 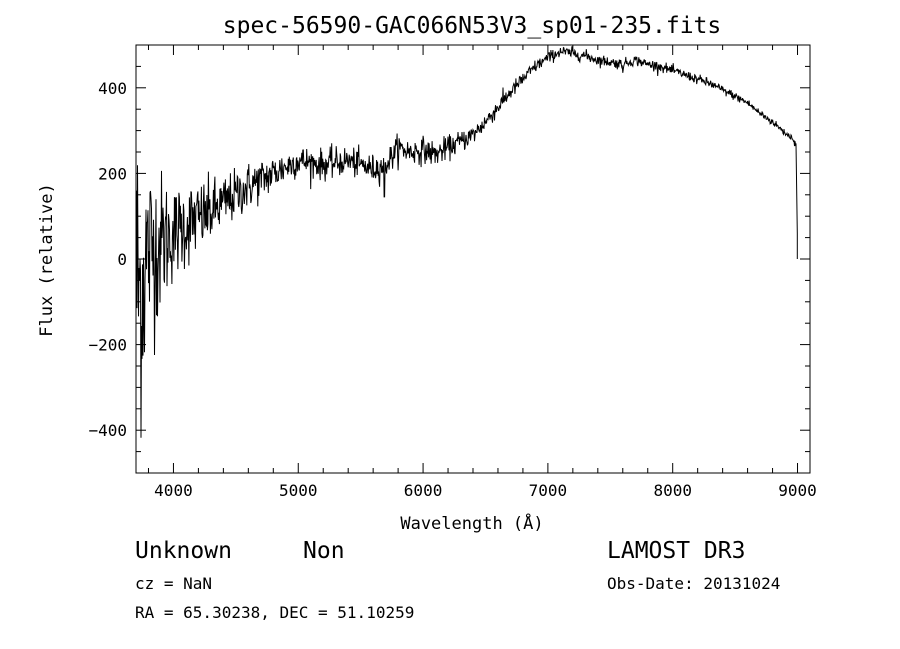 I want to click on observation-date: Obs-Date: 20131024, so click(x=694, y=583).